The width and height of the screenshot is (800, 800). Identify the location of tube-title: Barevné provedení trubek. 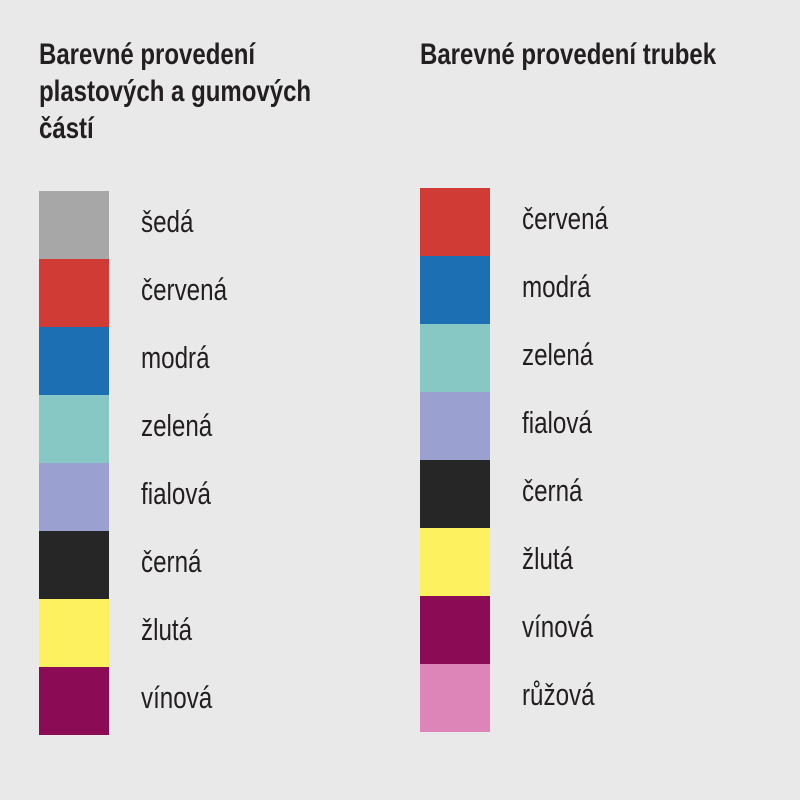
(568, 54).